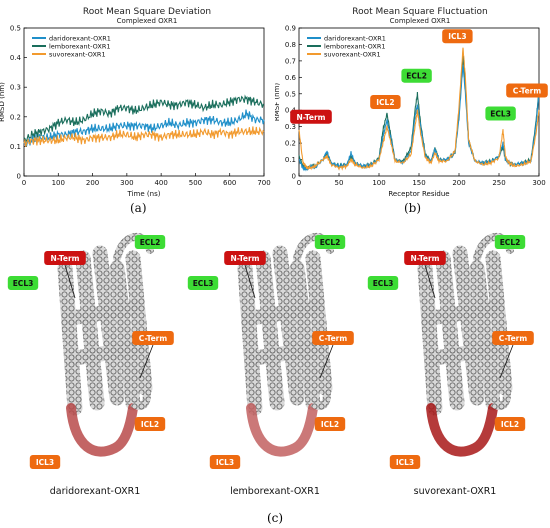 The image size is (550, 528). I want to click on annotation-label: N-Term, so click(310, 117).